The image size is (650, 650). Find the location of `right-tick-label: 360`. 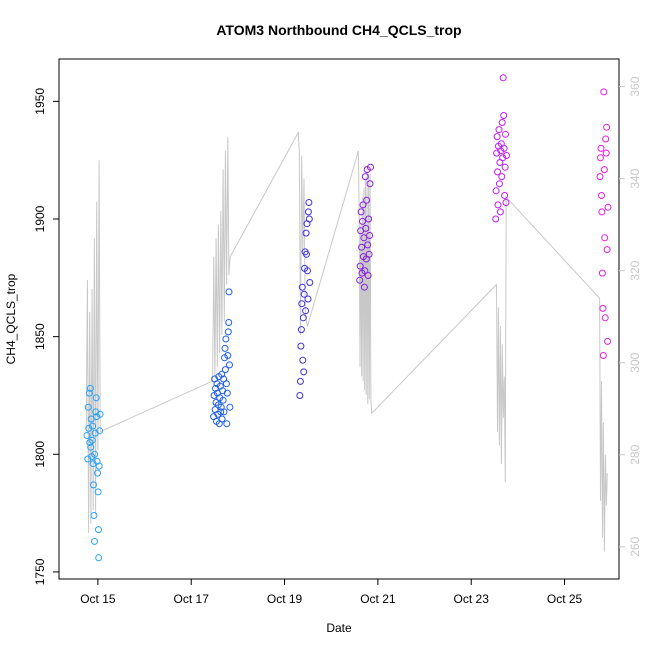

right-tick-label: 360 is located at coordinates (635, 86).